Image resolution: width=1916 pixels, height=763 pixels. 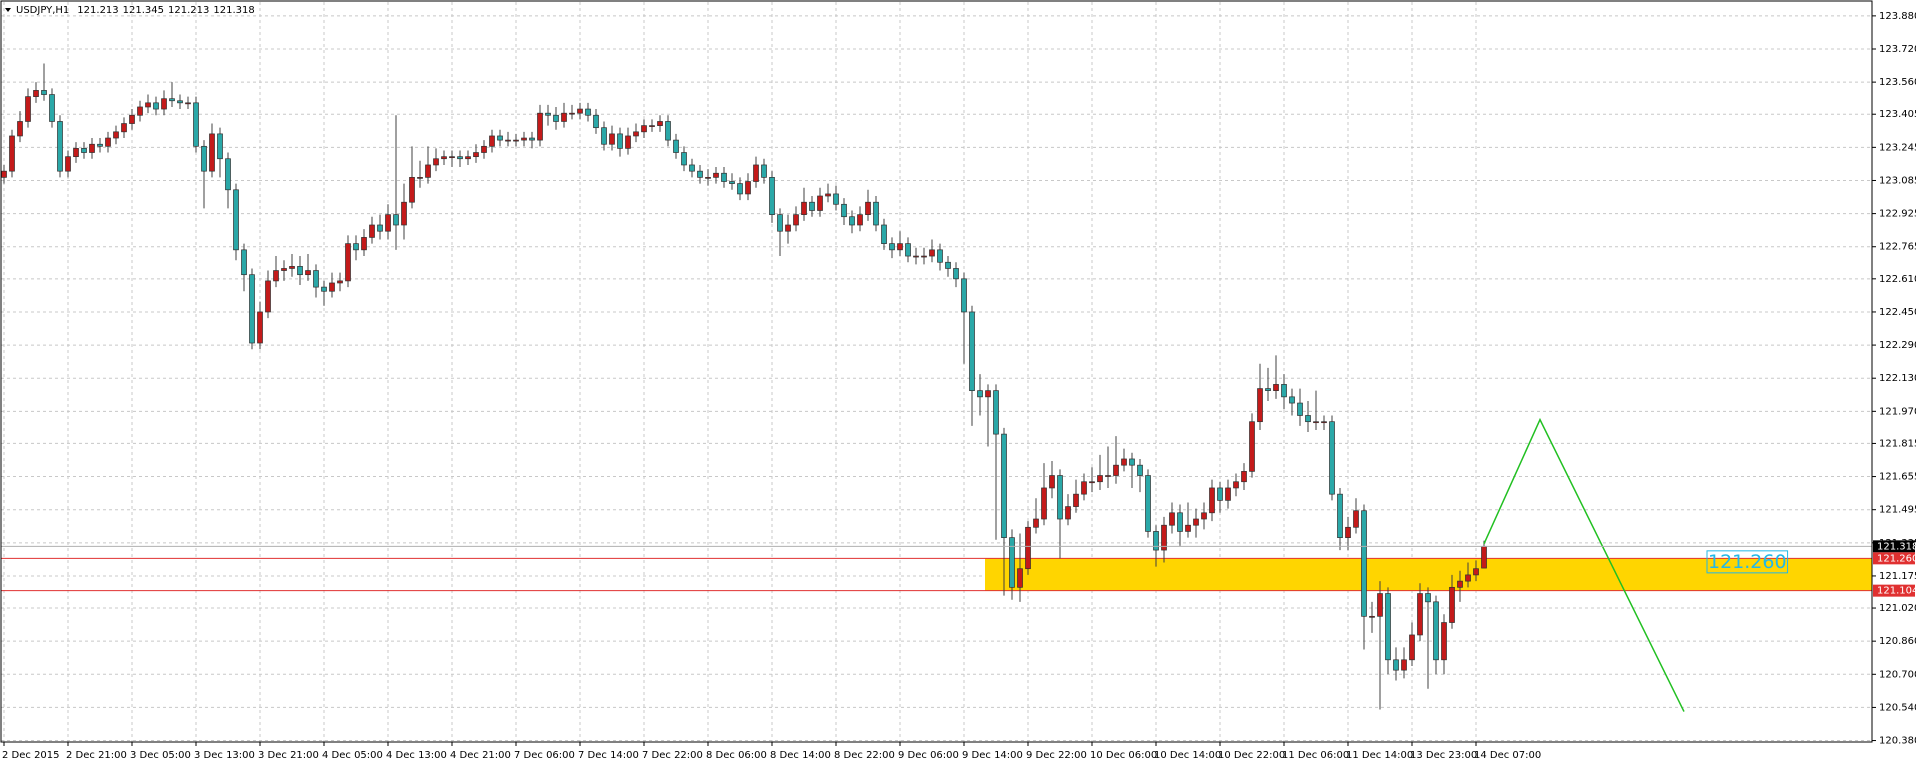 I want to click on y-tick-label: 122.130, so click(x=1897, y=378).